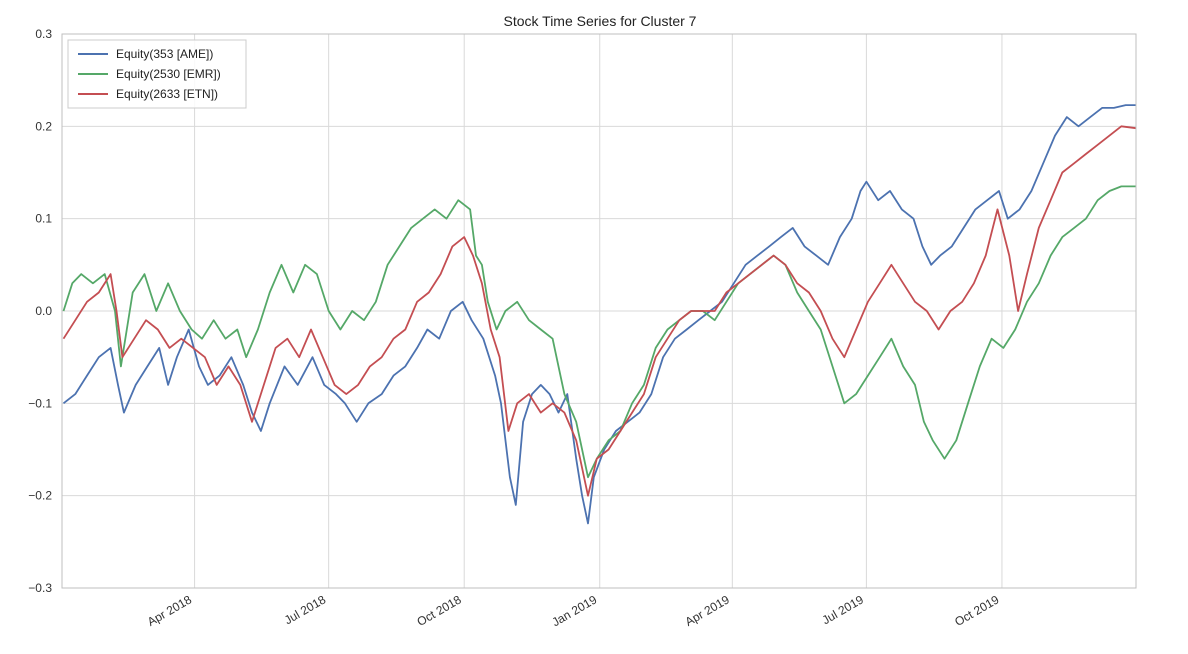 The width and height of the screenshot is (1188, 654). What do you see at coordinates (40, 496) in the screenshot?
I see `y-tick-label: −0.2` at bounding box center [40, 496].